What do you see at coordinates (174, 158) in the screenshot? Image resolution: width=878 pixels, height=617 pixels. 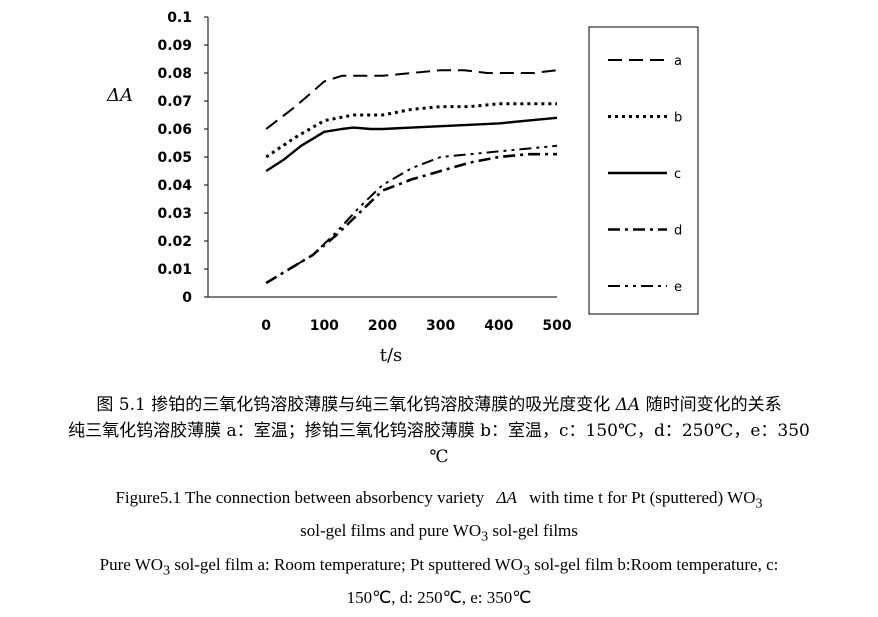 I see `y-tick-label: 0.05` at bounding box center [174, 158].